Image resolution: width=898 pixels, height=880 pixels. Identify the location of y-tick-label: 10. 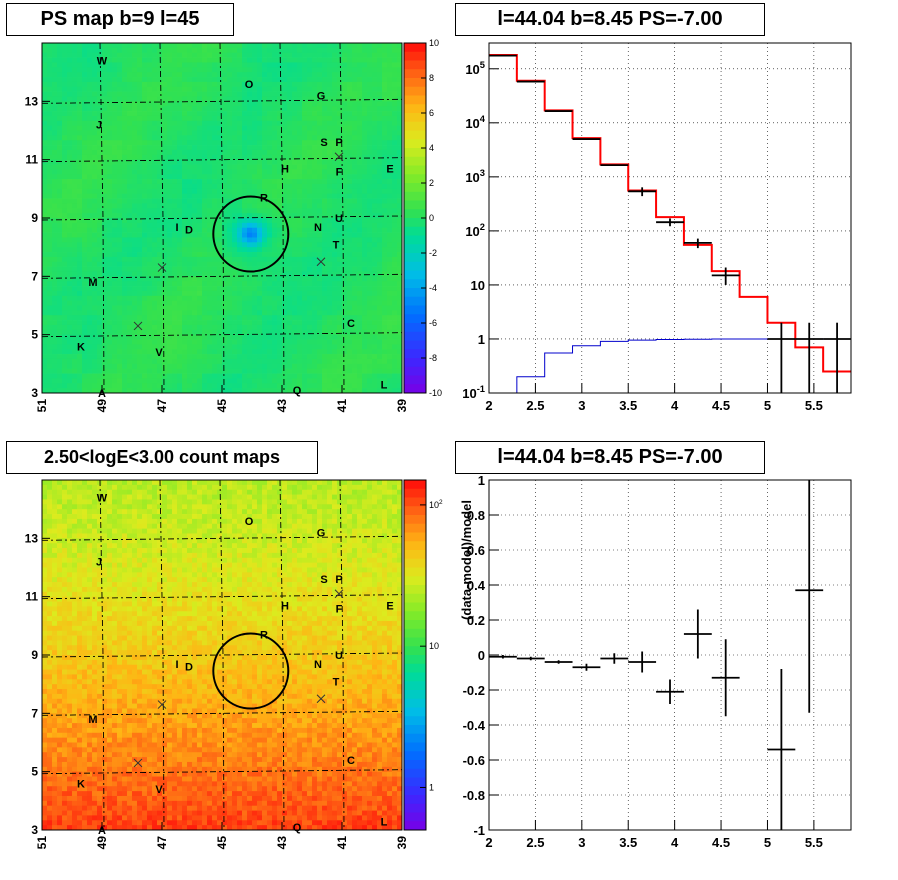
(478, 285).